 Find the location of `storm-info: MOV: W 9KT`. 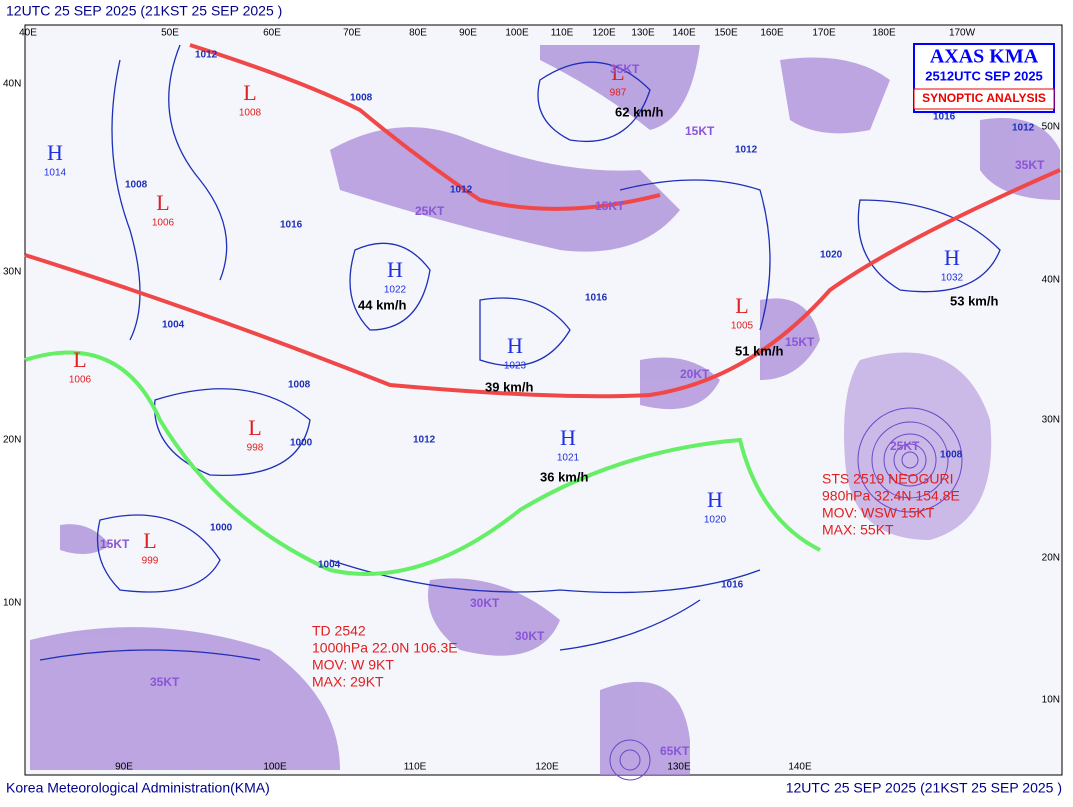

storm-info: MOV: W 9KT is located at coordinates (353, 665).